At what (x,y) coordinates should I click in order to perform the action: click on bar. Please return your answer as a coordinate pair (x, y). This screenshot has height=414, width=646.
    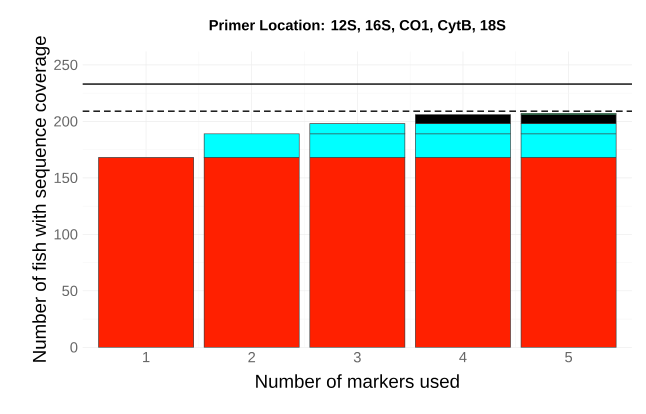
    Looking at the image, I should click on (146, 252).